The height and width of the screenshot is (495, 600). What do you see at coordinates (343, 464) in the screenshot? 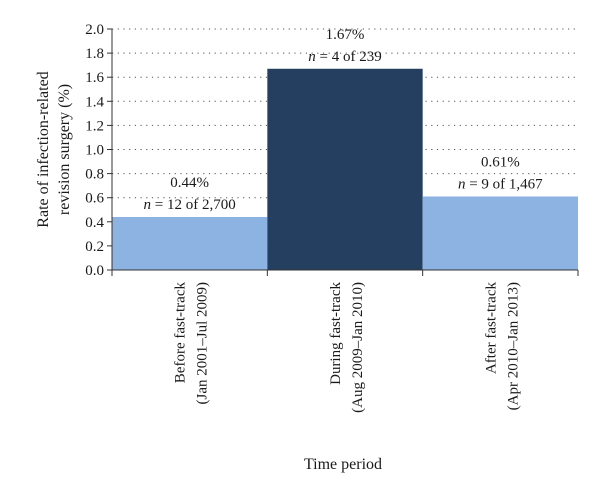
I see `x-axis-title: Time period` at bounding box center [343, 464].